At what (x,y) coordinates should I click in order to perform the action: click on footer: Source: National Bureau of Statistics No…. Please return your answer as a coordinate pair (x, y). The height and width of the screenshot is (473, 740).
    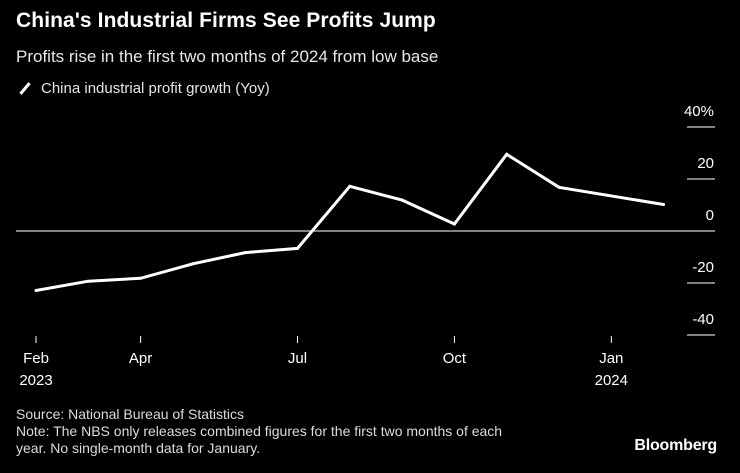
    Looking at the image, I should click on (259, 431).